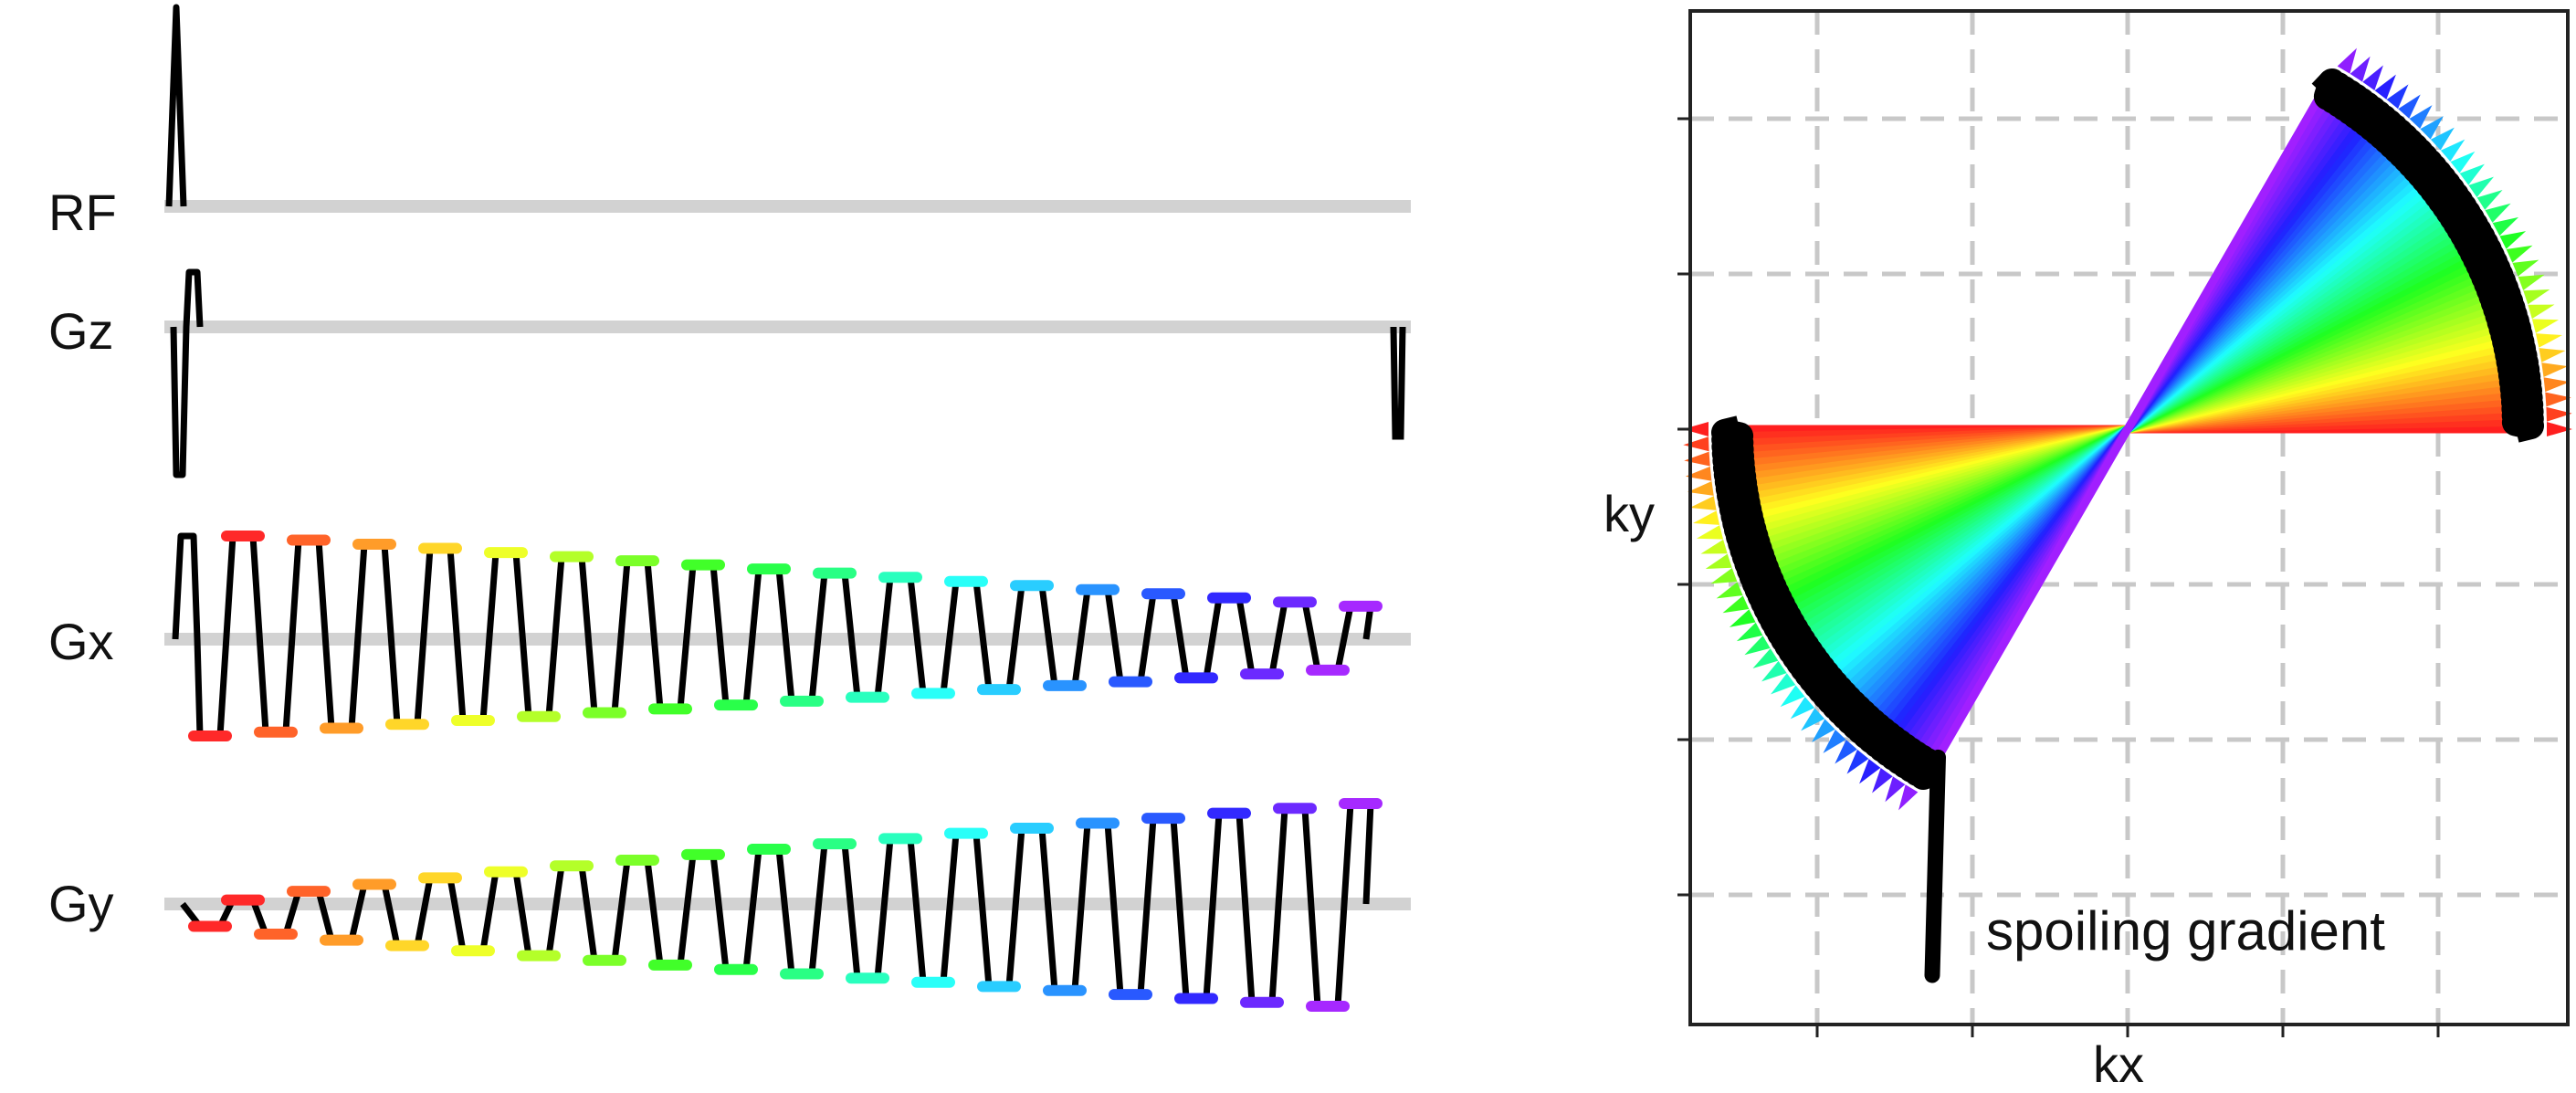 This screenshot has height=1093, width=2576. What do you see at coordinates (187, 373) in the screenshot?
I see `gz-slice-select` at bounding box center [187, 373].